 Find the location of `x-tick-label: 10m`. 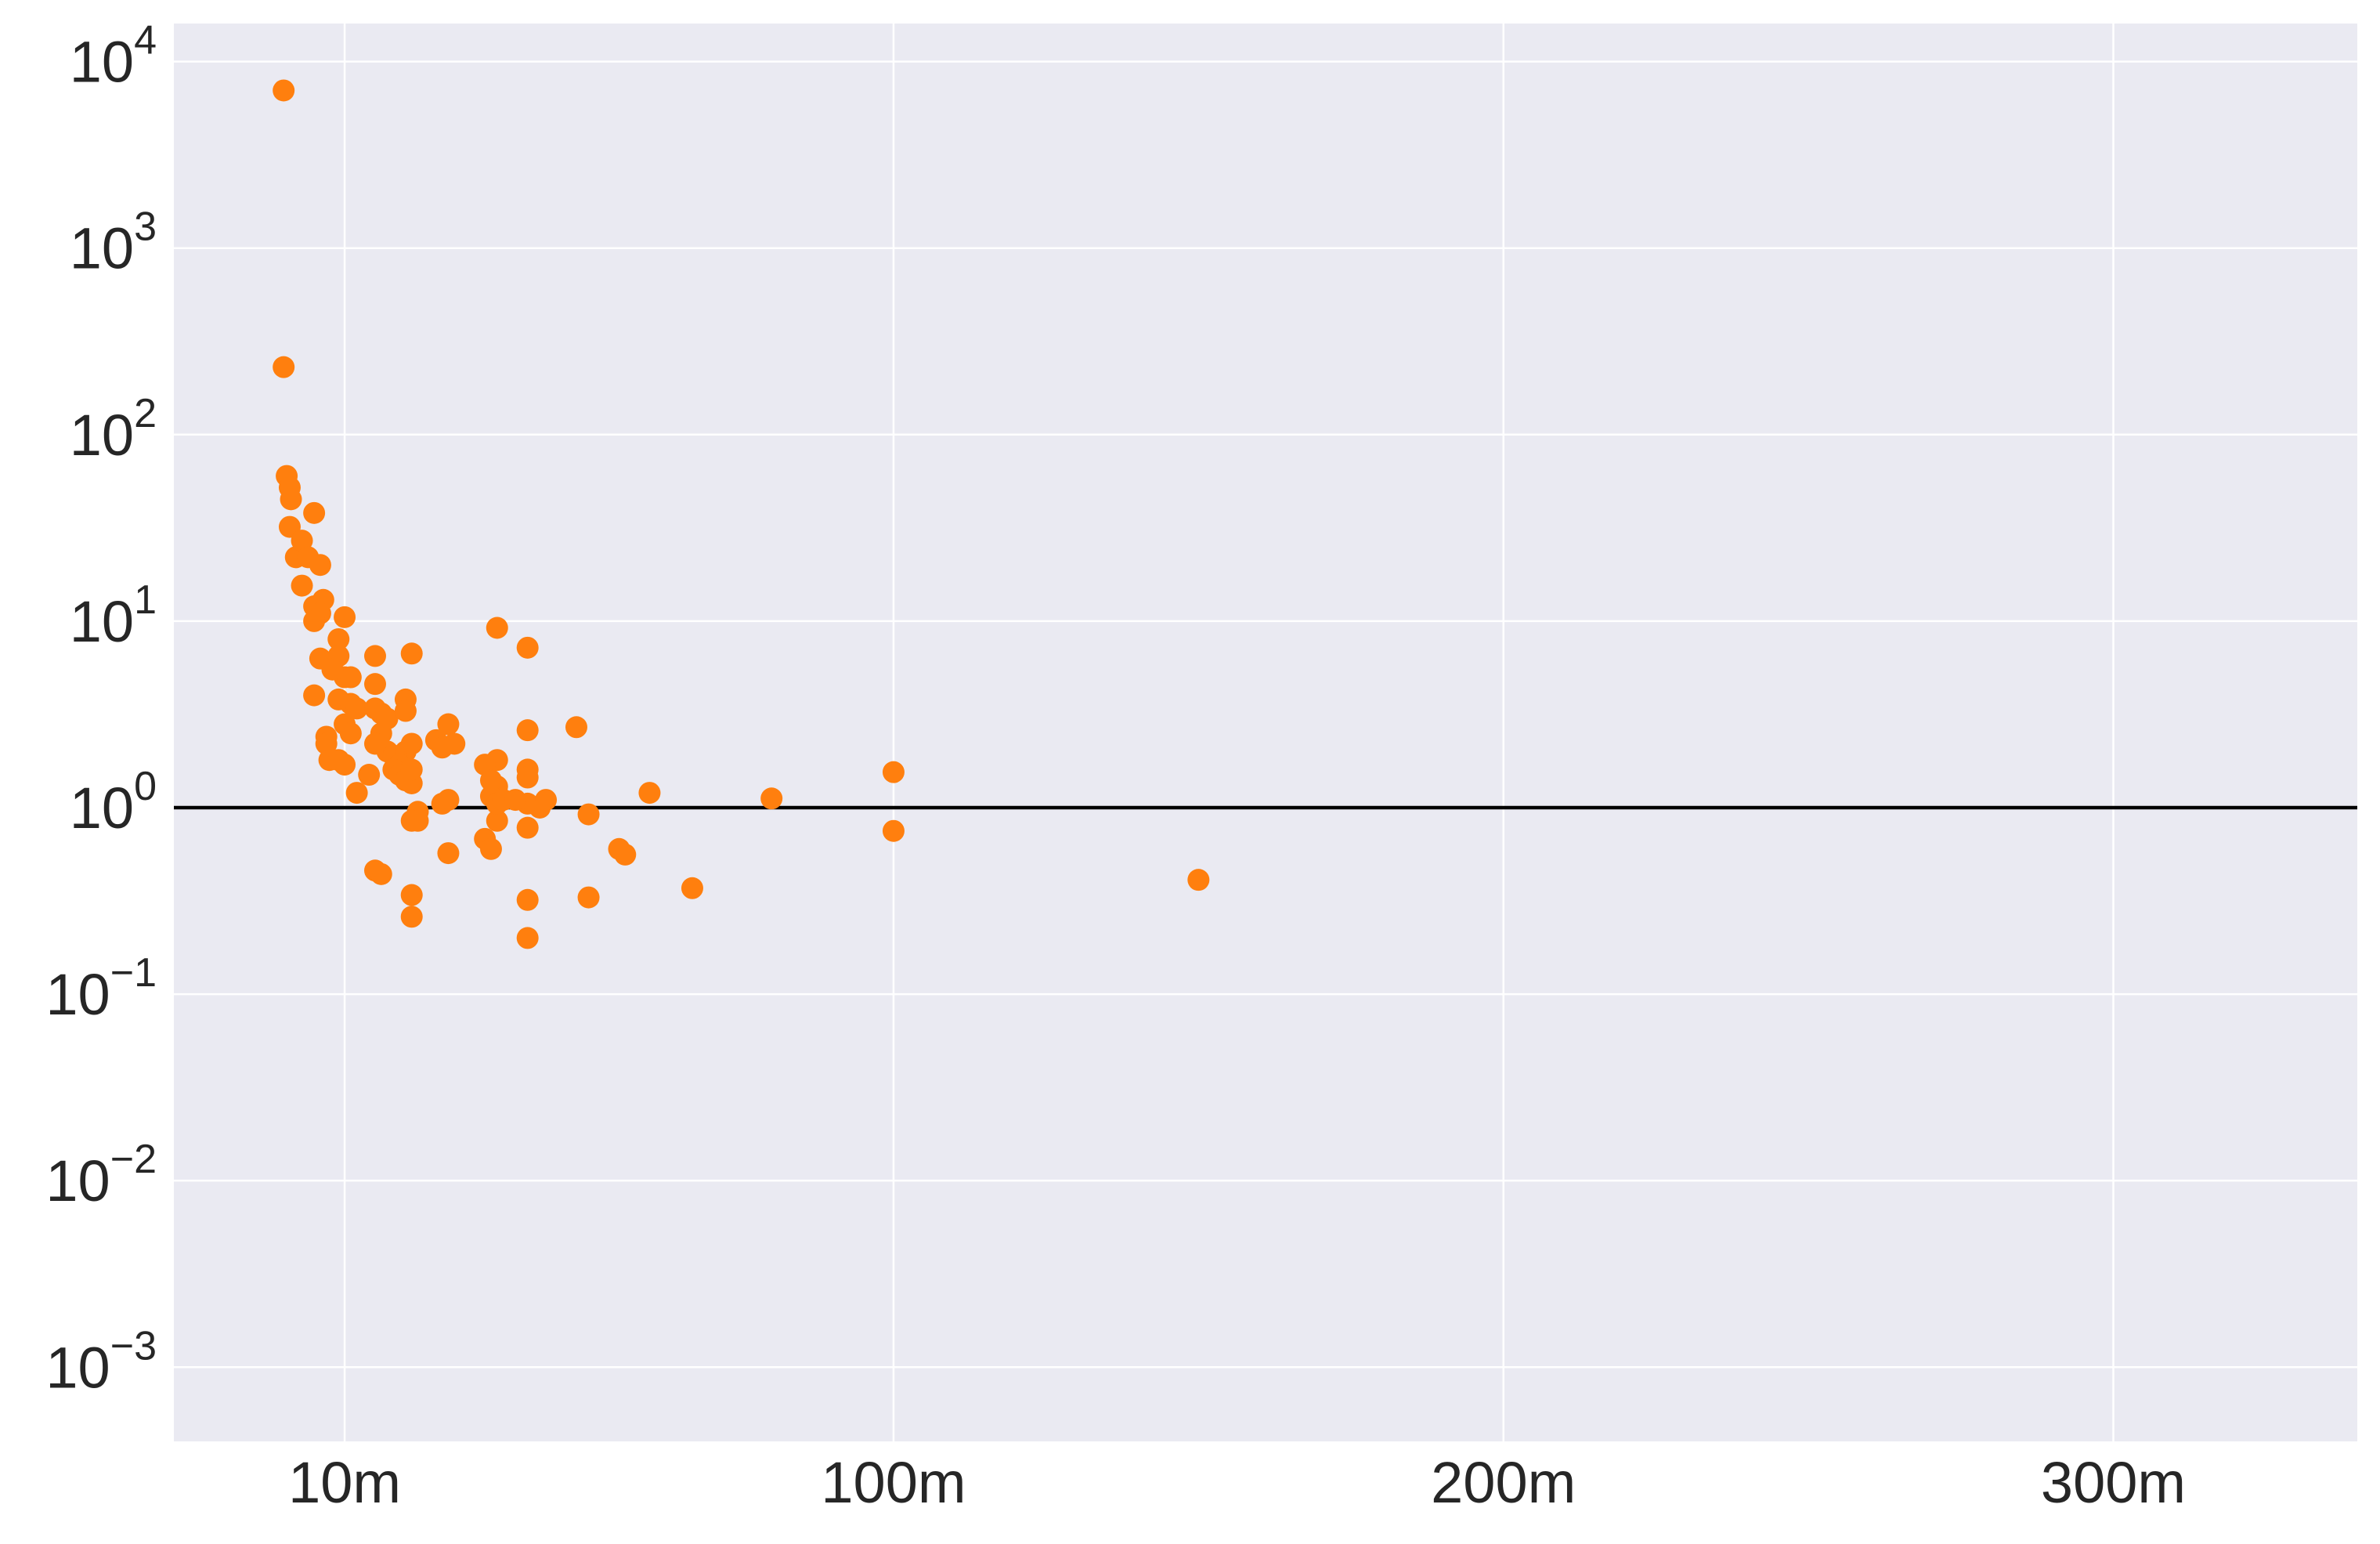

x-tick-label: 10m is located at coordinates (344, 1482).